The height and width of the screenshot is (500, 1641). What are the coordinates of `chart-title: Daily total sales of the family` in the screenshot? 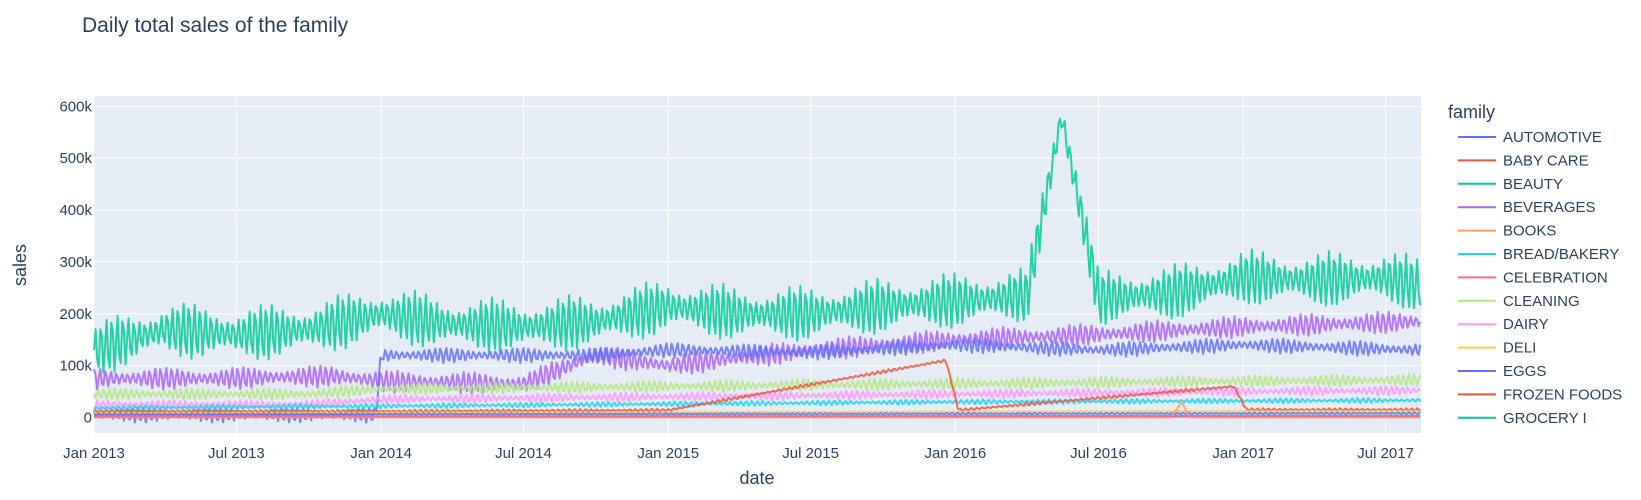 It's located at (215, 25).